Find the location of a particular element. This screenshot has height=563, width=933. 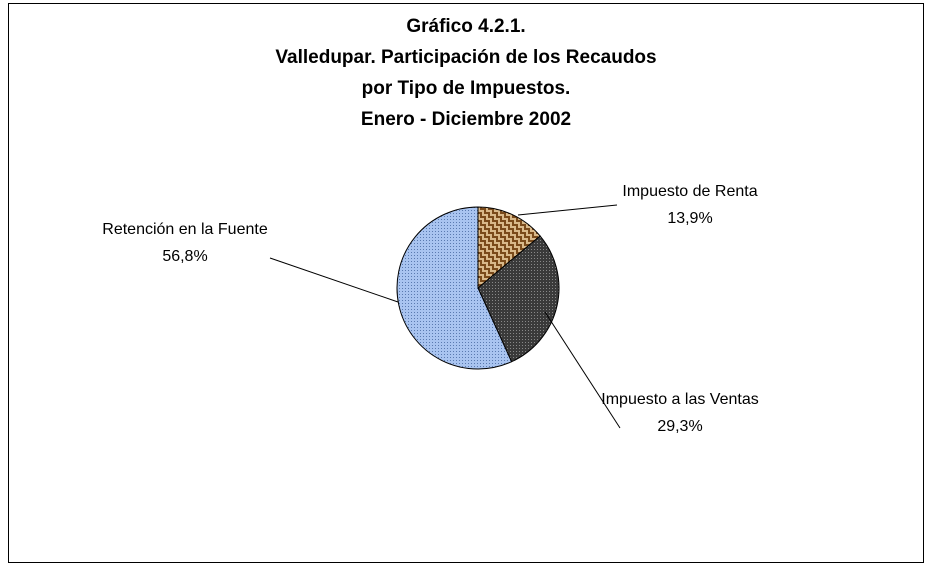

slice-label: Impuesto a las Ventas 29,3% is located at coordinates (680, 413).